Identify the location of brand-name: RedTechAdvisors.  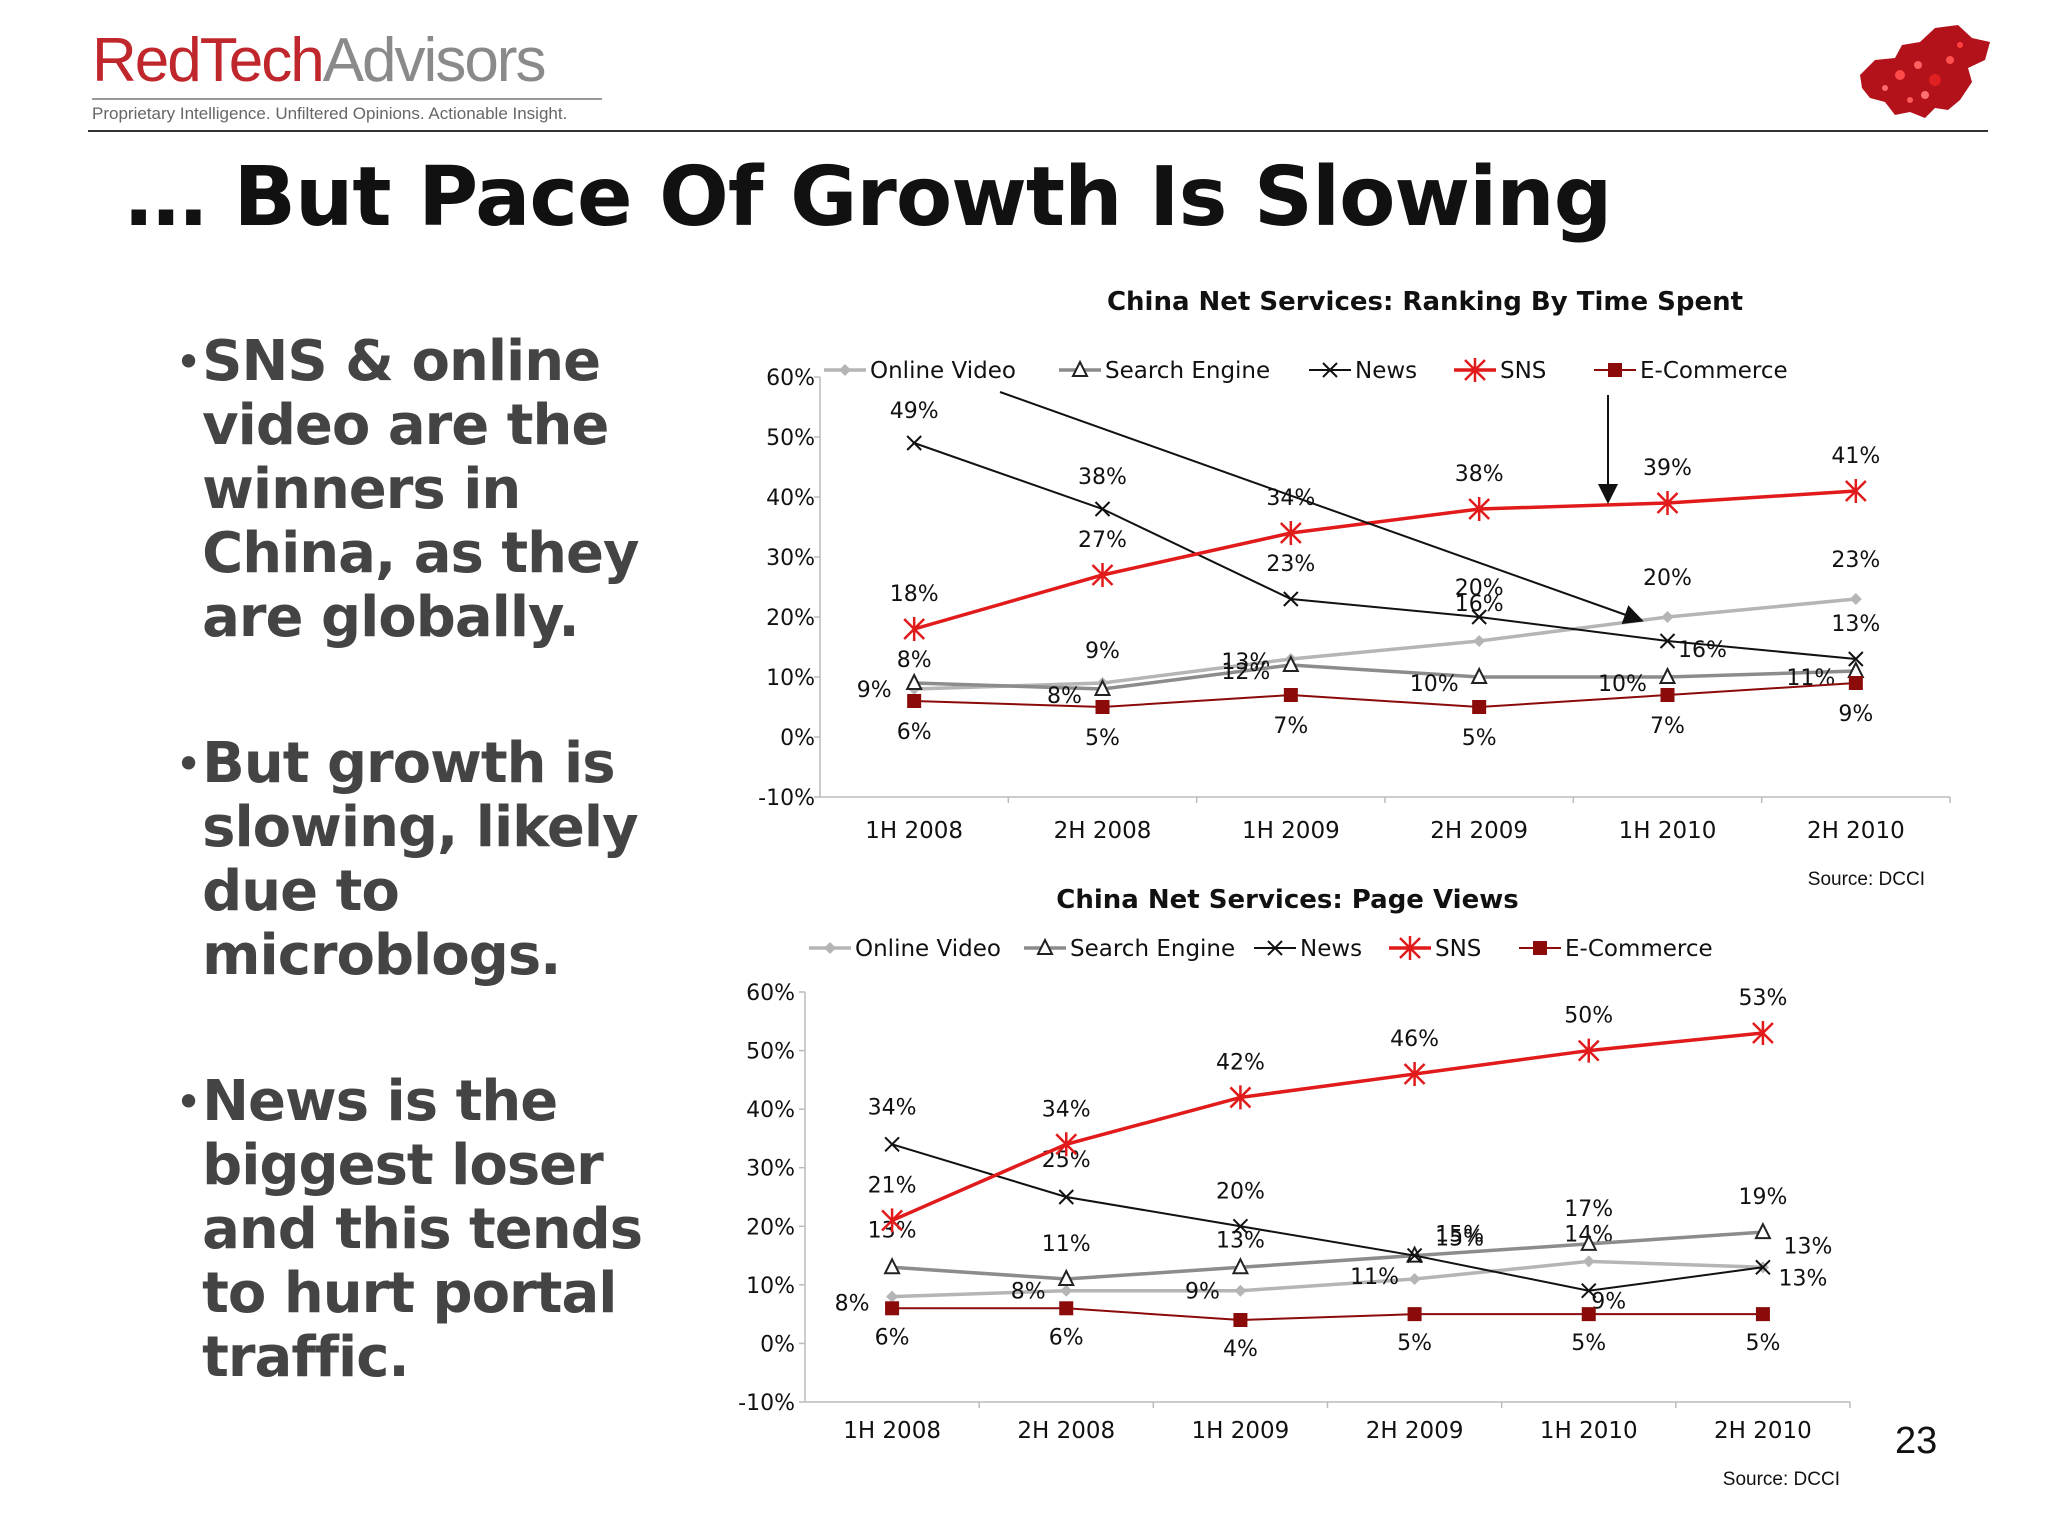
(347, 61).